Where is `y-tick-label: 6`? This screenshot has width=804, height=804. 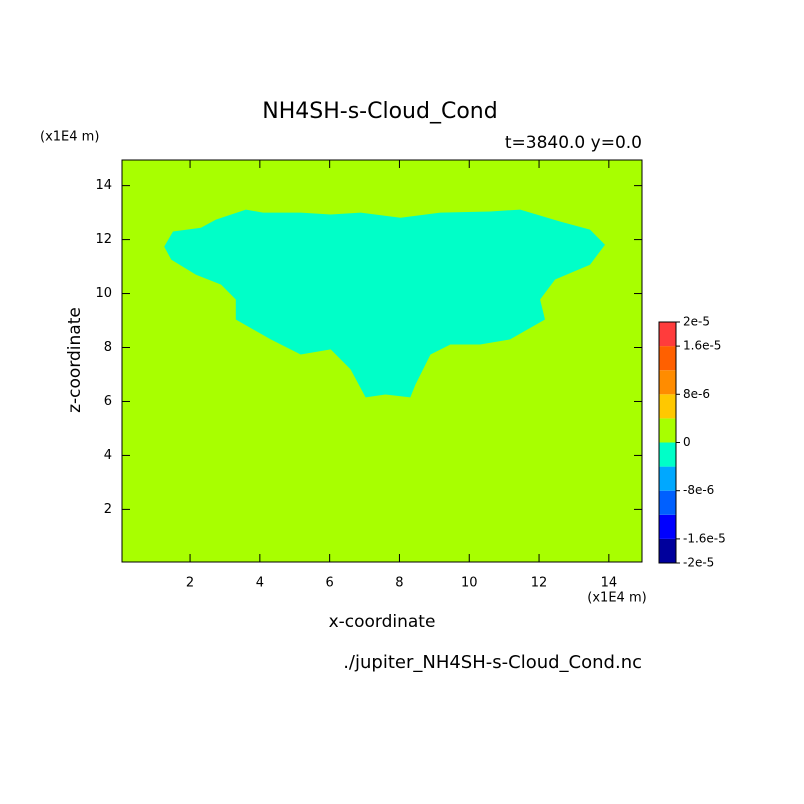
y-tick-label: 6 is located at coordinates (108, 401).